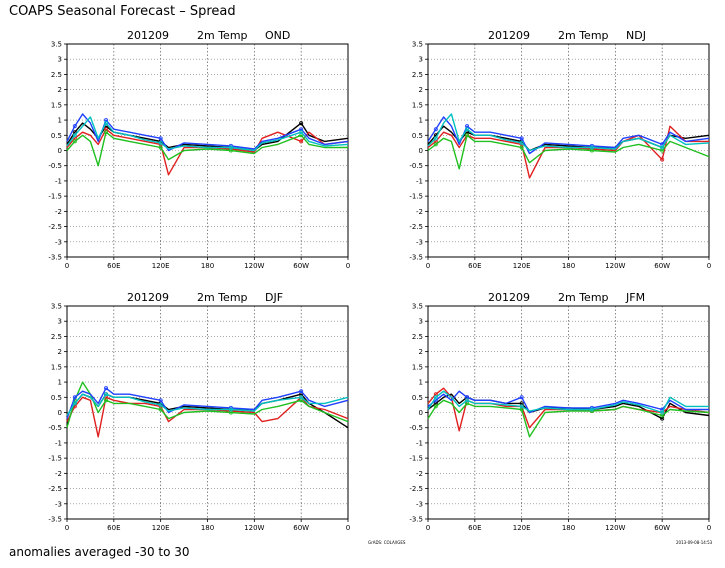  I want to click on y-tick-label: -3.5, so click(416, 258).